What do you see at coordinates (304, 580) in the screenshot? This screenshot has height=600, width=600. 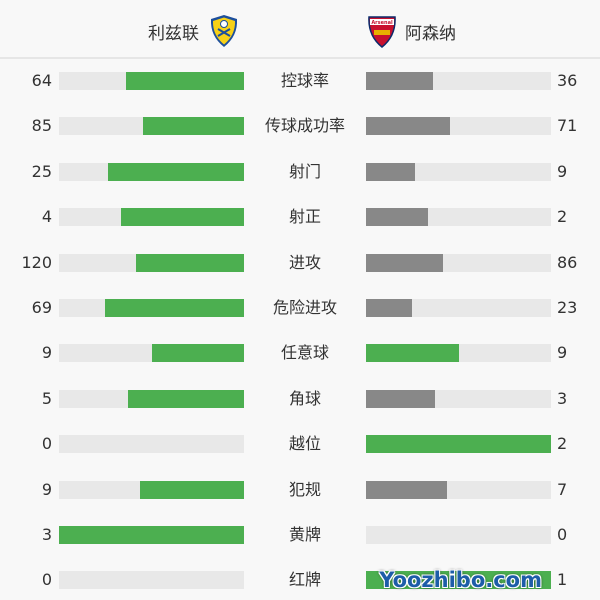 I see `stat-label: 红牌` at bounding box center [304, 580].